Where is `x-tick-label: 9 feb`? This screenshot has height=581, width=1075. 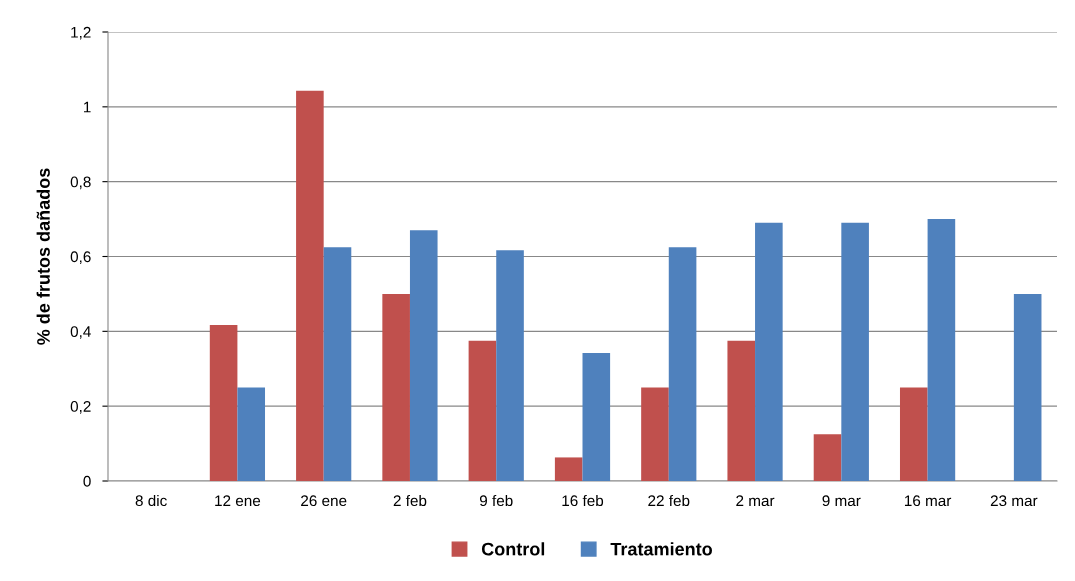 x-tick-label: 9 feb is located at coordinates (496, 500).